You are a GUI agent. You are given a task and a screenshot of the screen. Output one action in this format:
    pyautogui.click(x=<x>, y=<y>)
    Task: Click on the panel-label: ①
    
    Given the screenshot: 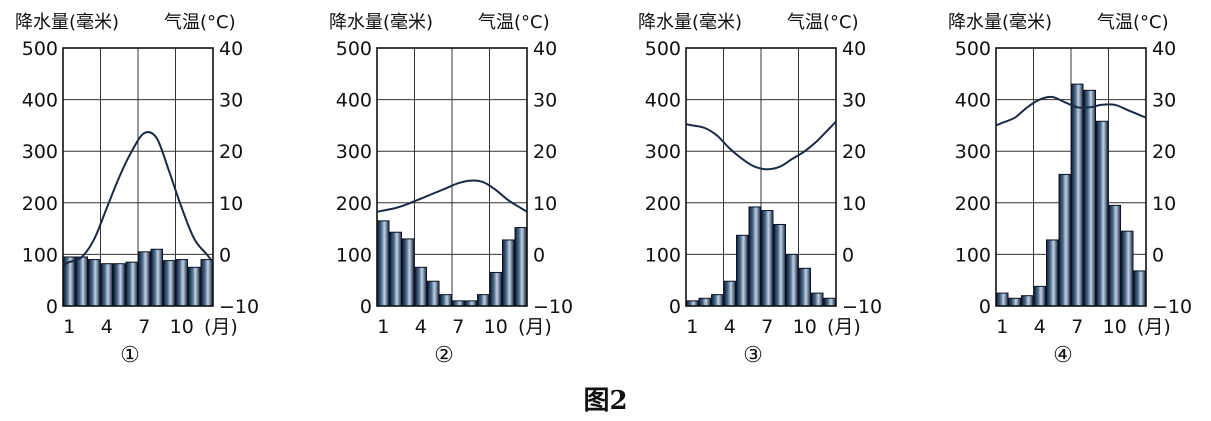 What is the action you would take?
    pyautogui.click(x=130, y=355)
    